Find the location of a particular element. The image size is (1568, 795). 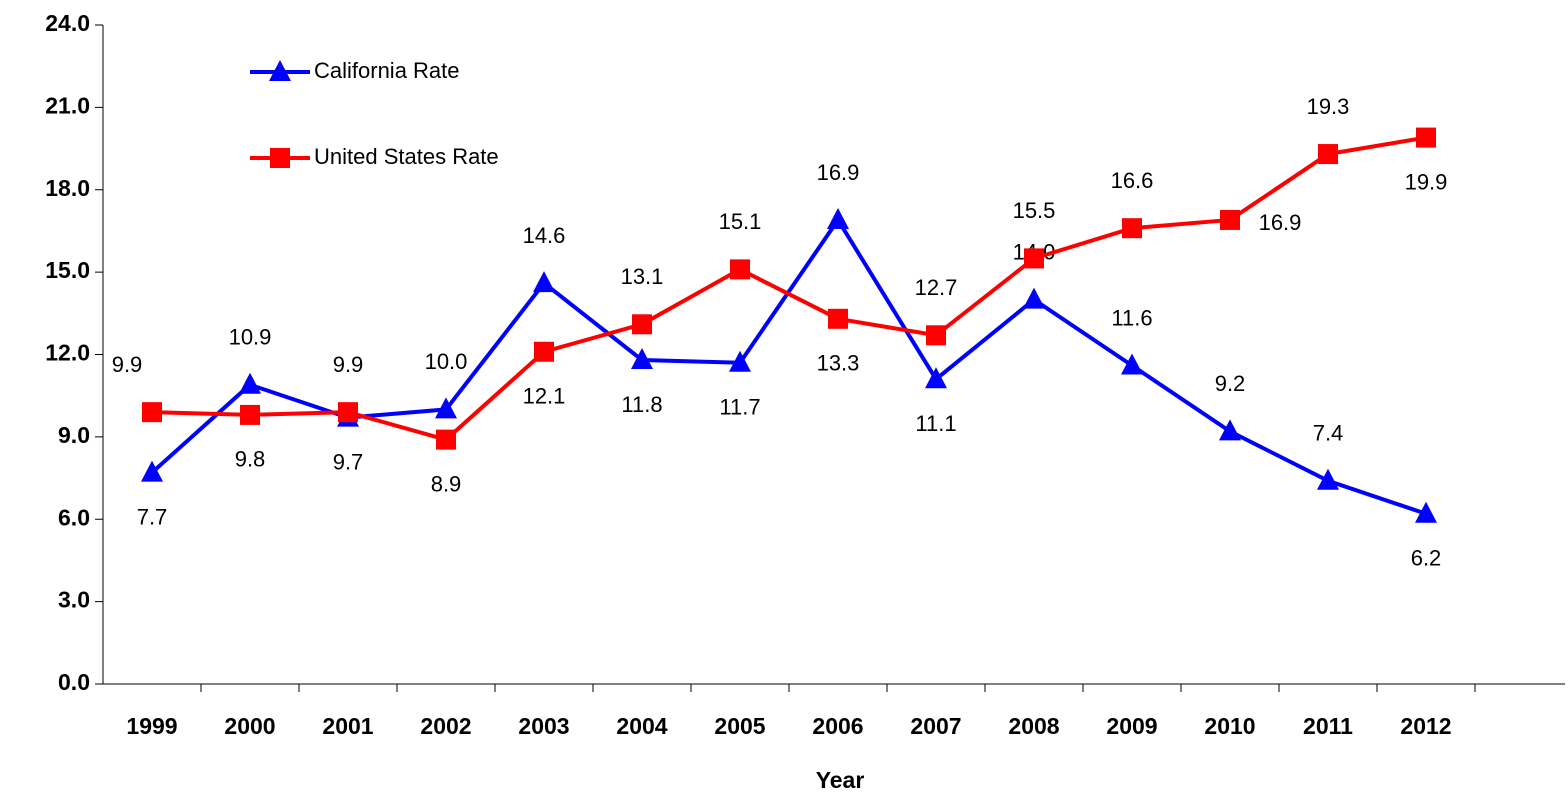

data-label: 15.1 is located at coordinates (740, 221).